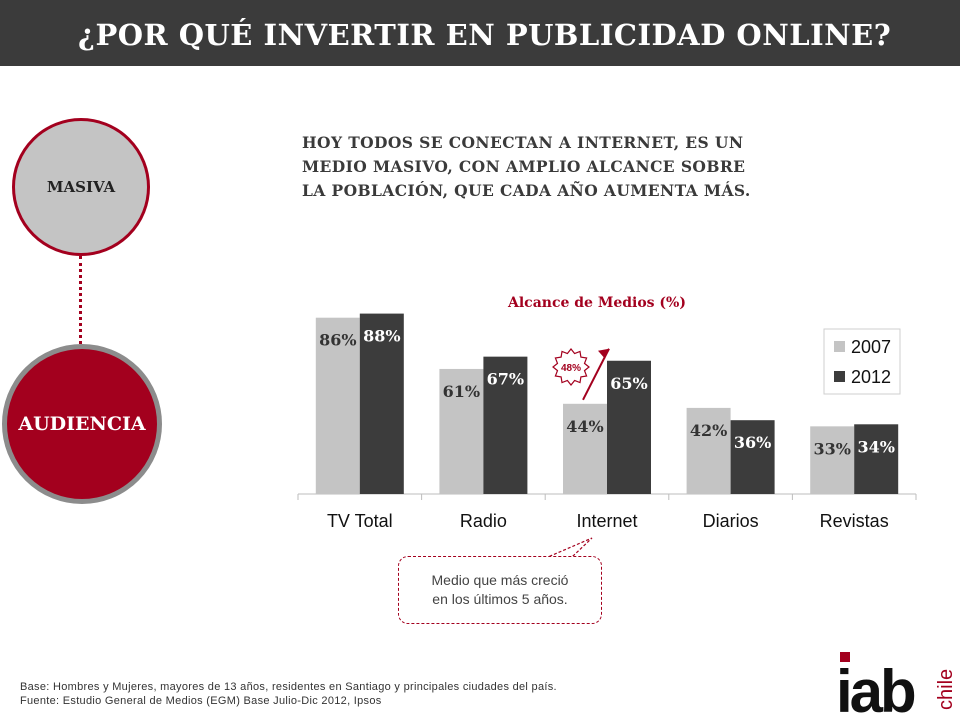 This screenshot has width=960, height=720. What do you see at coordinates (485, 35) in the screenshot?
I see `page-title: ¿POR QUÉ INVERTIR EN PUBLICIDAD ONLINE?` at bounding box center [485, 35].